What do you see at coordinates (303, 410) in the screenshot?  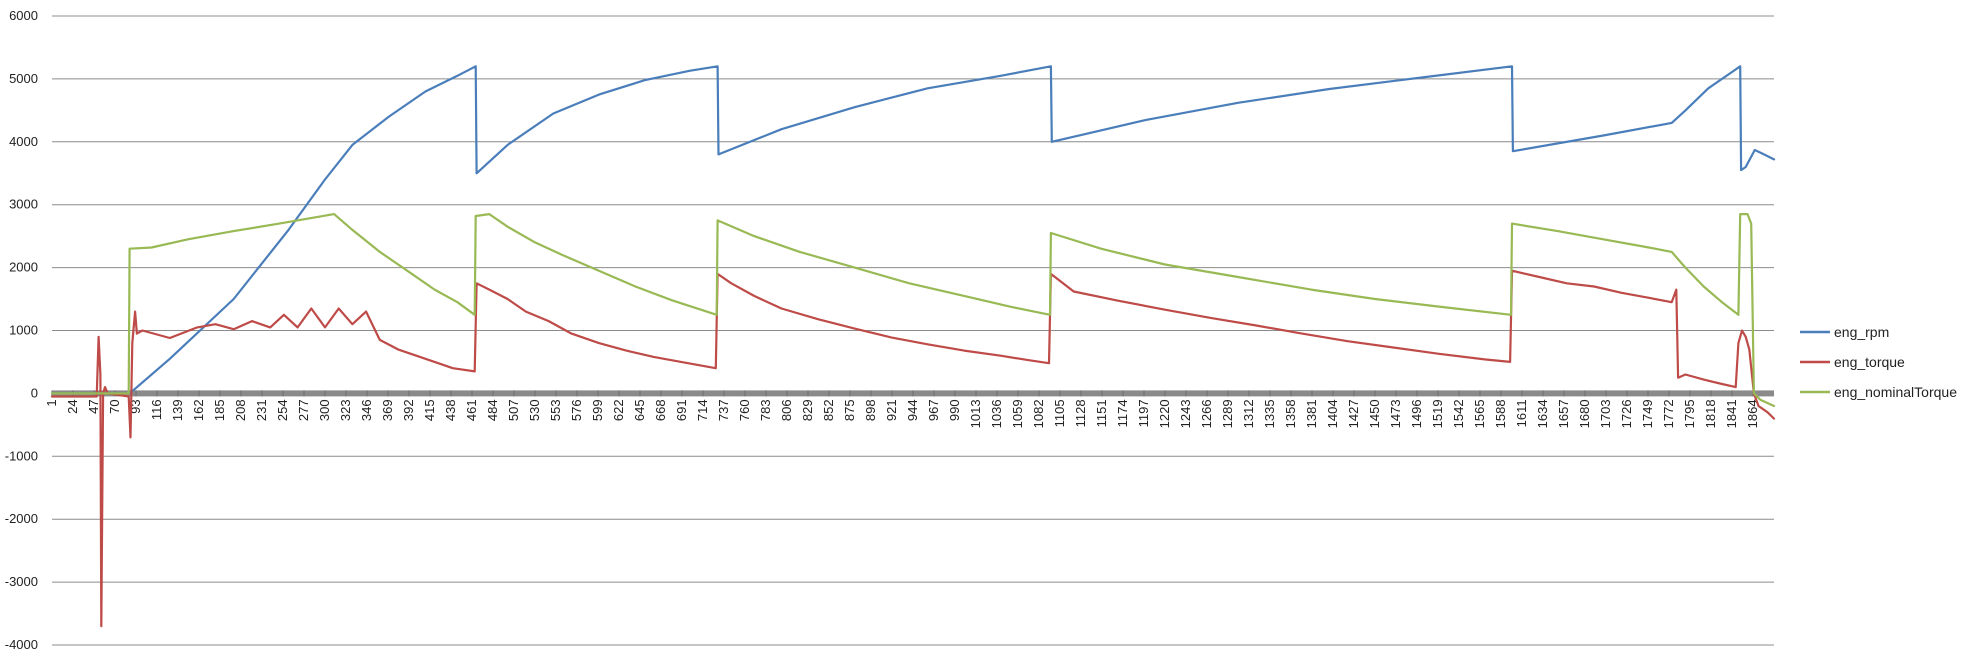 I see `x-tick-label: 277` at bounding box center [303, 410].